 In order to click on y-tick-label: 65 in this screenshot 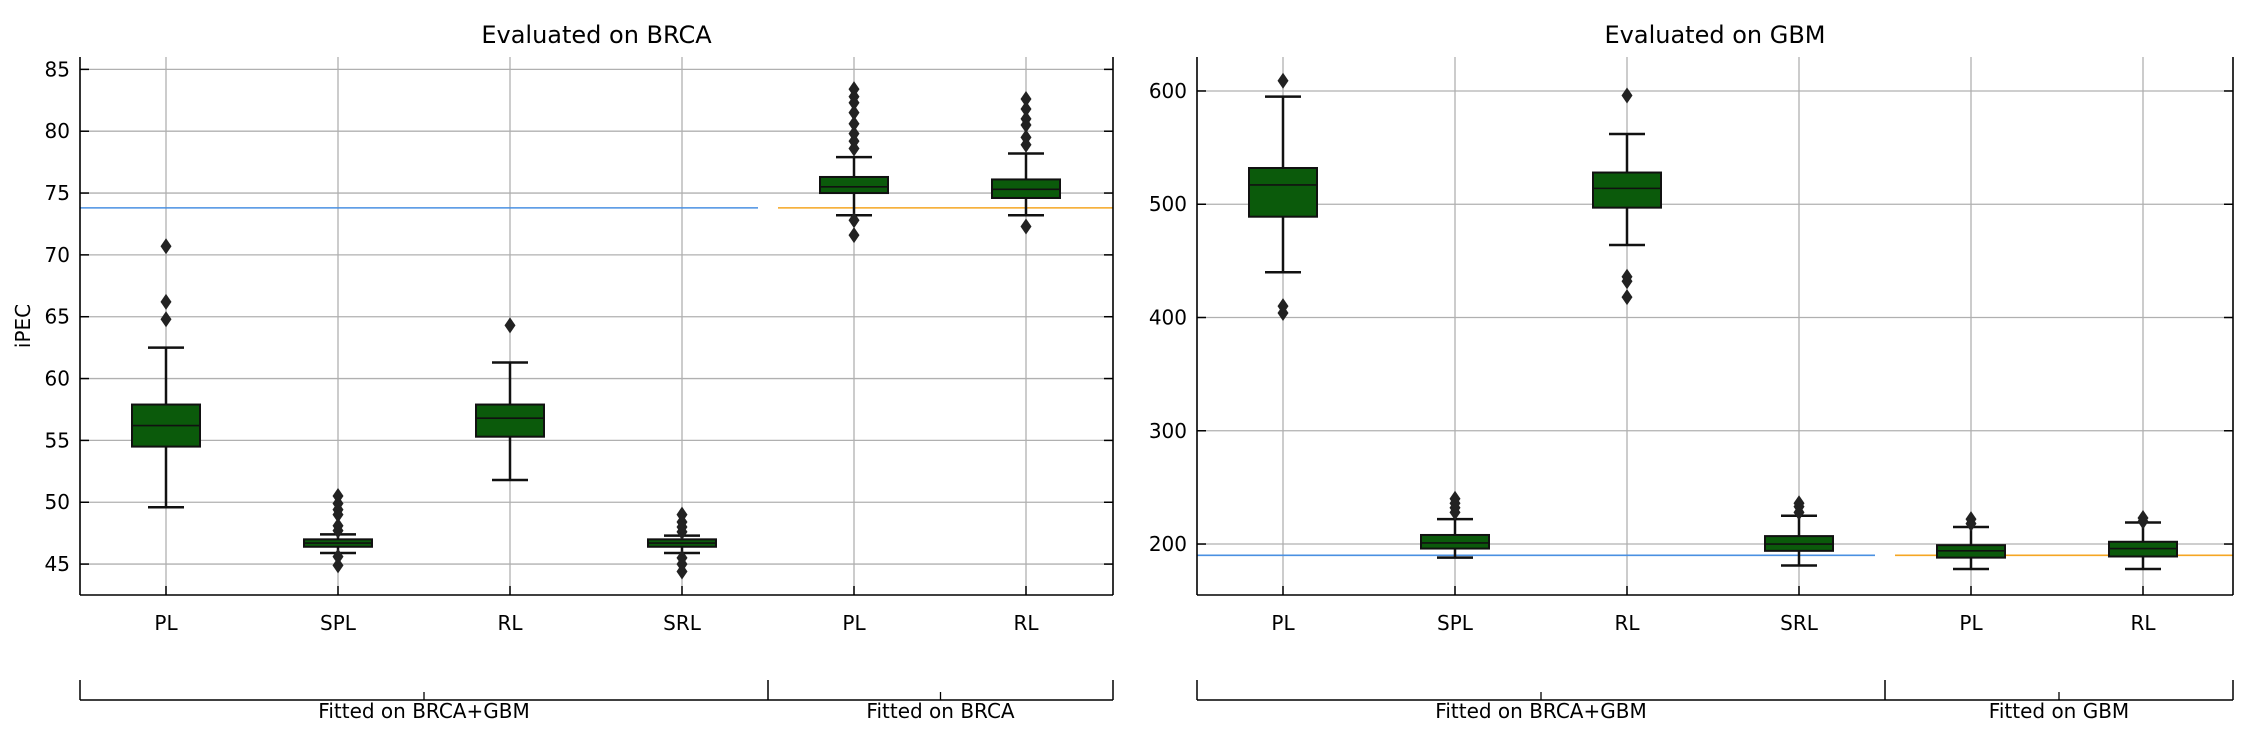, I will do `click(57, 317)`.